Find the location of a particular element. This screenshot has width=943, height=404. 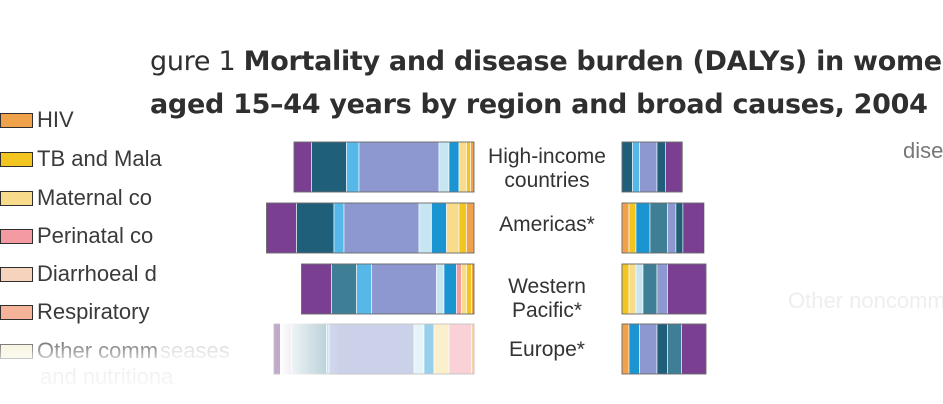

category-label-high-income: High-income countries is located at coordinates (547, 168).